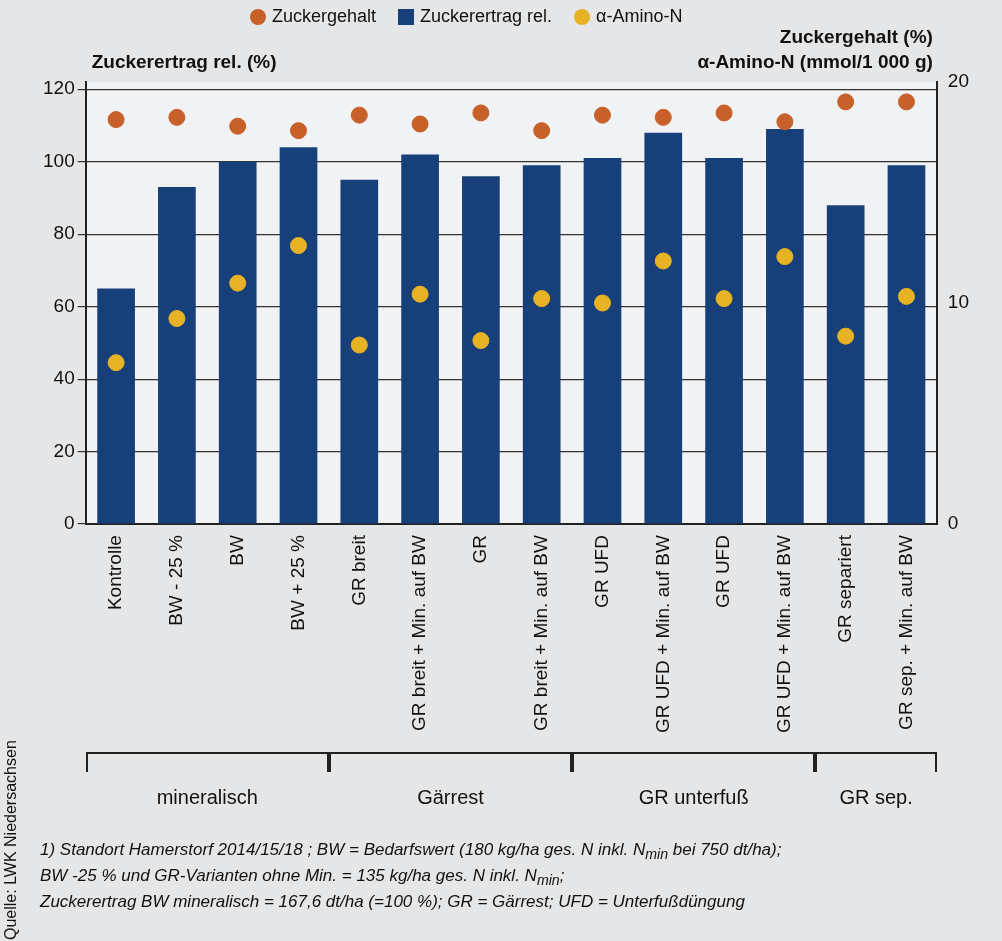  I want to click on x-tick-label: GR separiert, so click(844, 588).